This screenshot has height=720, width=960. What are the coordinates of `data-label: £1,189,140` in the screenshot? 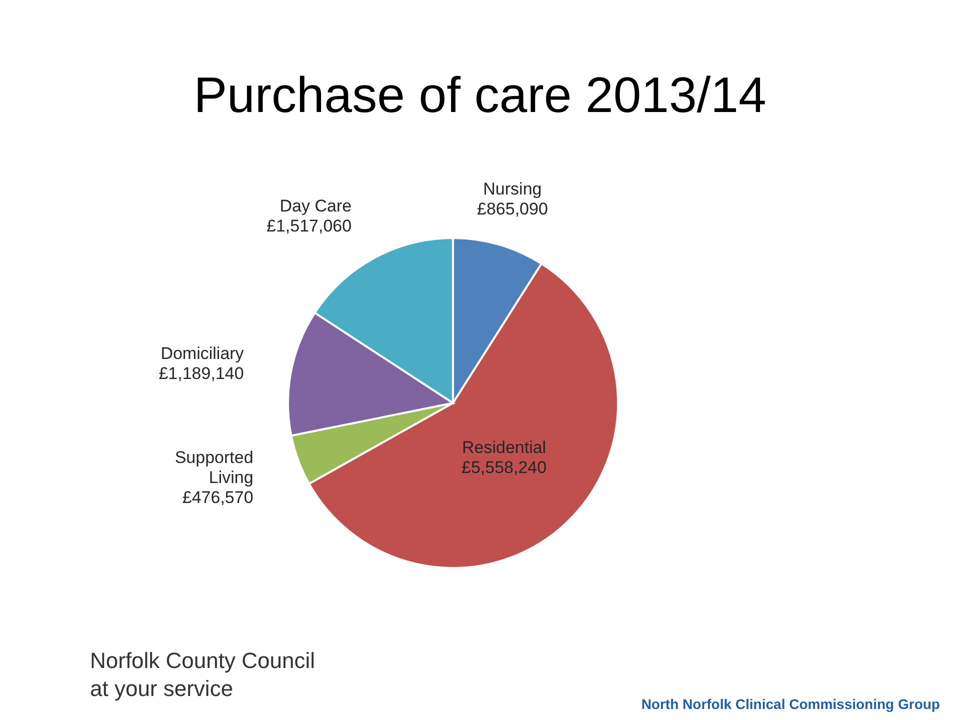 It's located at (201, 372).